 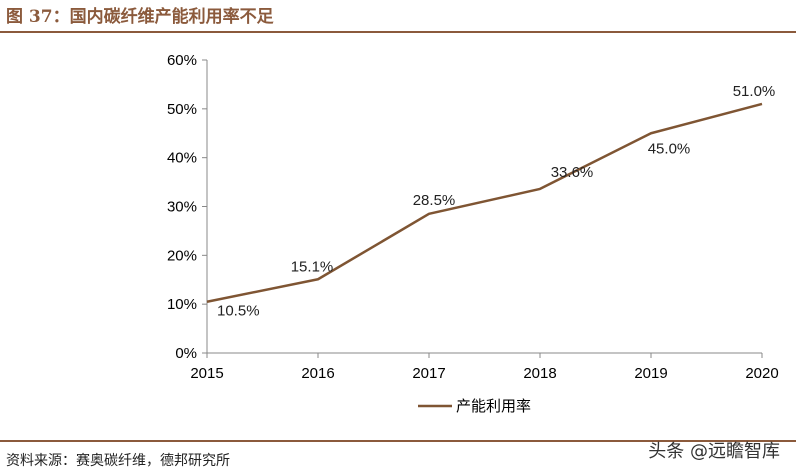 I want to click on data-label: 10.5%, so click(x=238, y=311).